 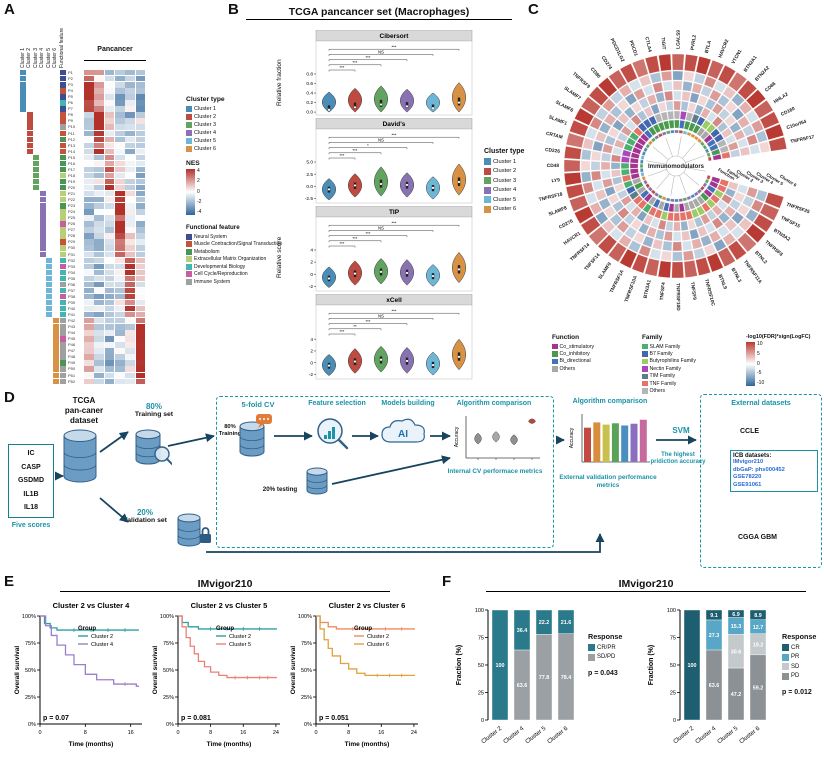 I want to click on row-label: P19, so click(x=72, y=181).